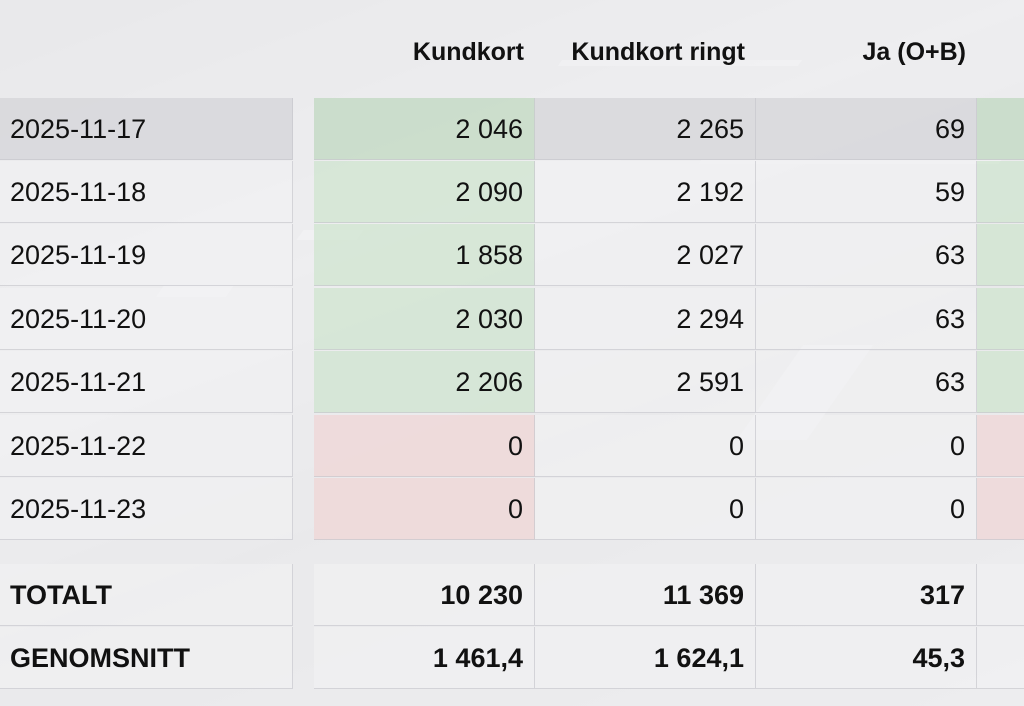 This screenshot has height=706, width=1024. I want to click on kundkort-cell: 2 090, so click(424, 192).